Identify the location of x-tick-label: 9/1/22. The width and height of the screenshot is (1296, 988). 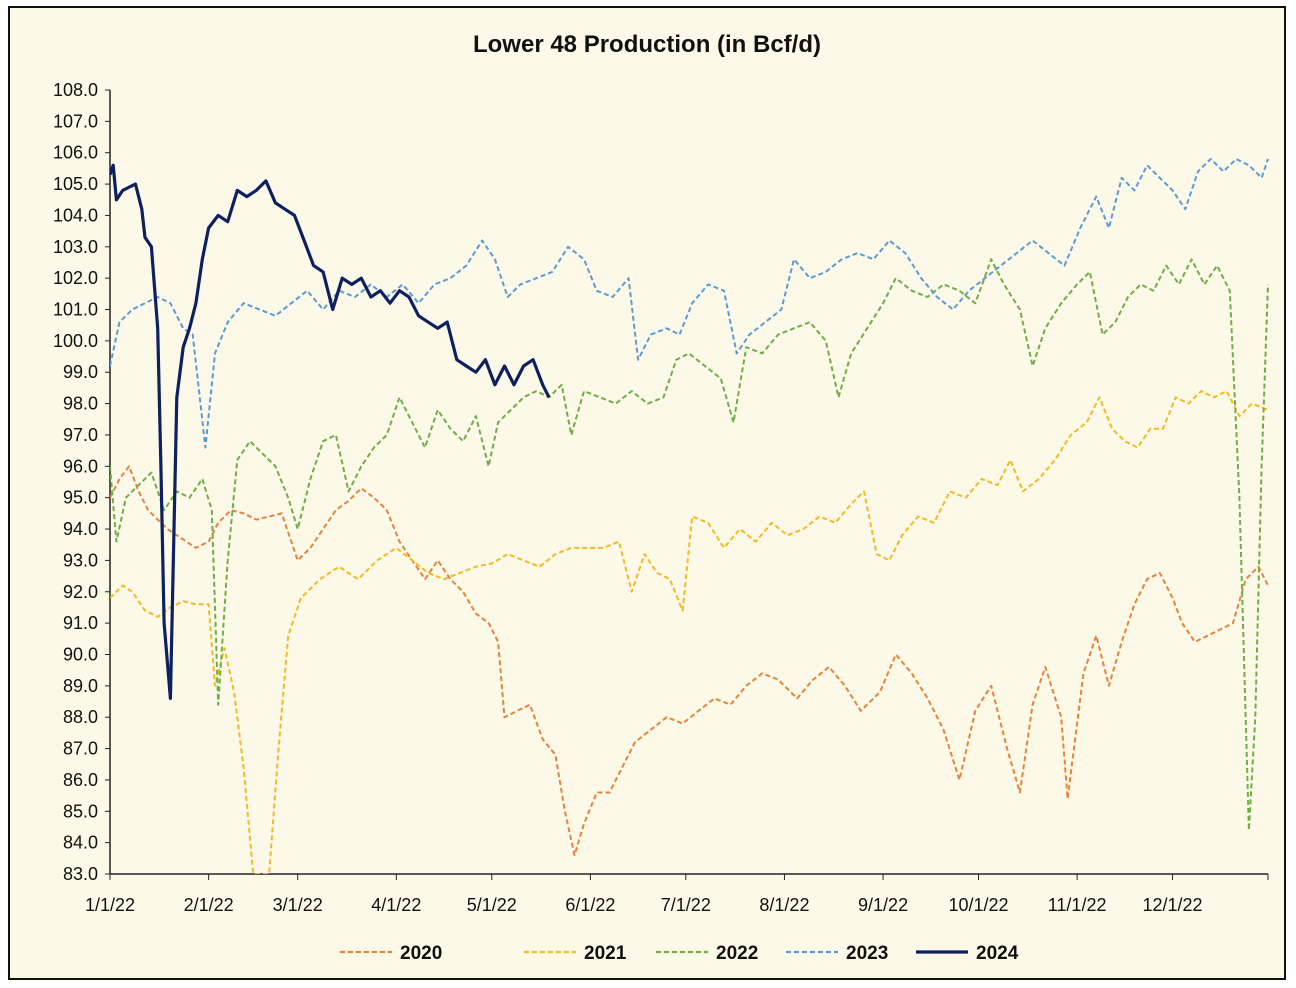
(883, 905).